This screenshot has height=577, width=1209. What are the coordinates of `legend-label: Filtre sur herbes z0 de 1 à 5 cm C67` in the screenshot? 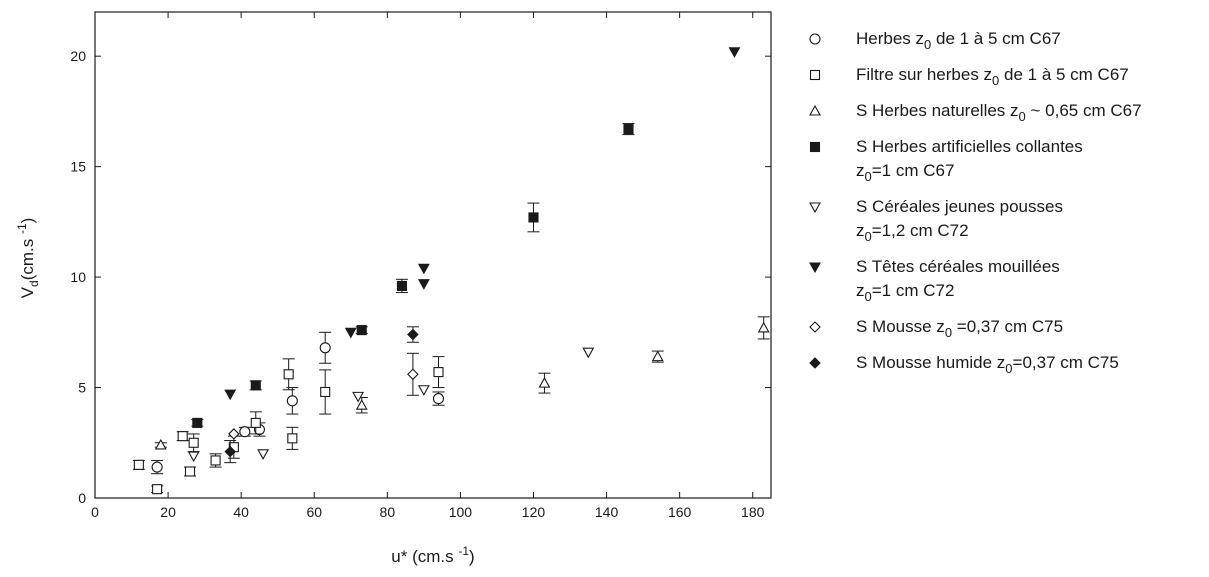 It's located at (992, 76).